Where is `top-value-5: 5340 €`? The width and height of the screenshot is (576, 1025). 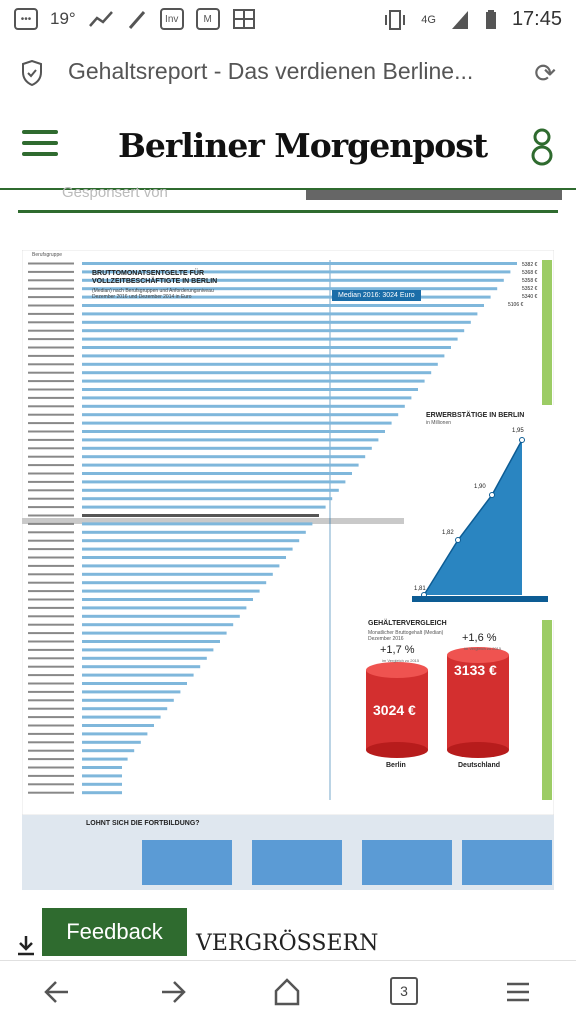
top-value-5: 5340 € is located at coordinates (530, 297).